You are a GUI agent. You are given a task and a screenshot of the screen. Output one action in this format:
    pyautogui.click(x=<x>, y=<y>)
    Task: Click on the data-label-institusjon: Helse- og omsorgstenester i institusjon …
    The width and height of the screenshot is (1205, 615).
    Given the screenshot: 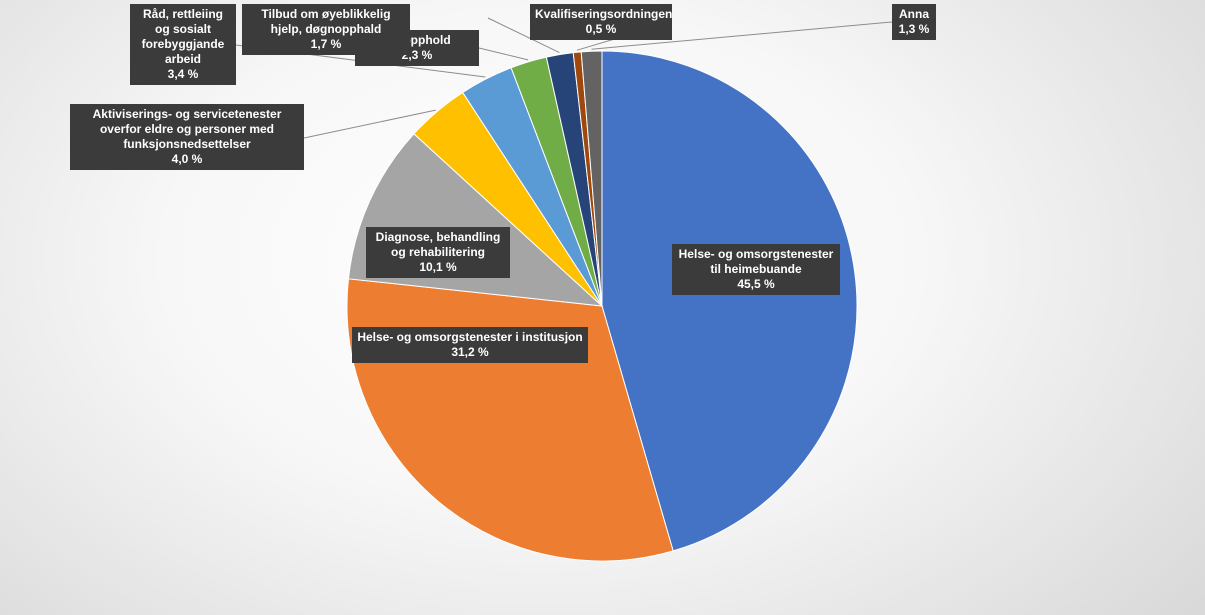 What is the action you would take?
    pyautogui.click(x=470, y=345)
    